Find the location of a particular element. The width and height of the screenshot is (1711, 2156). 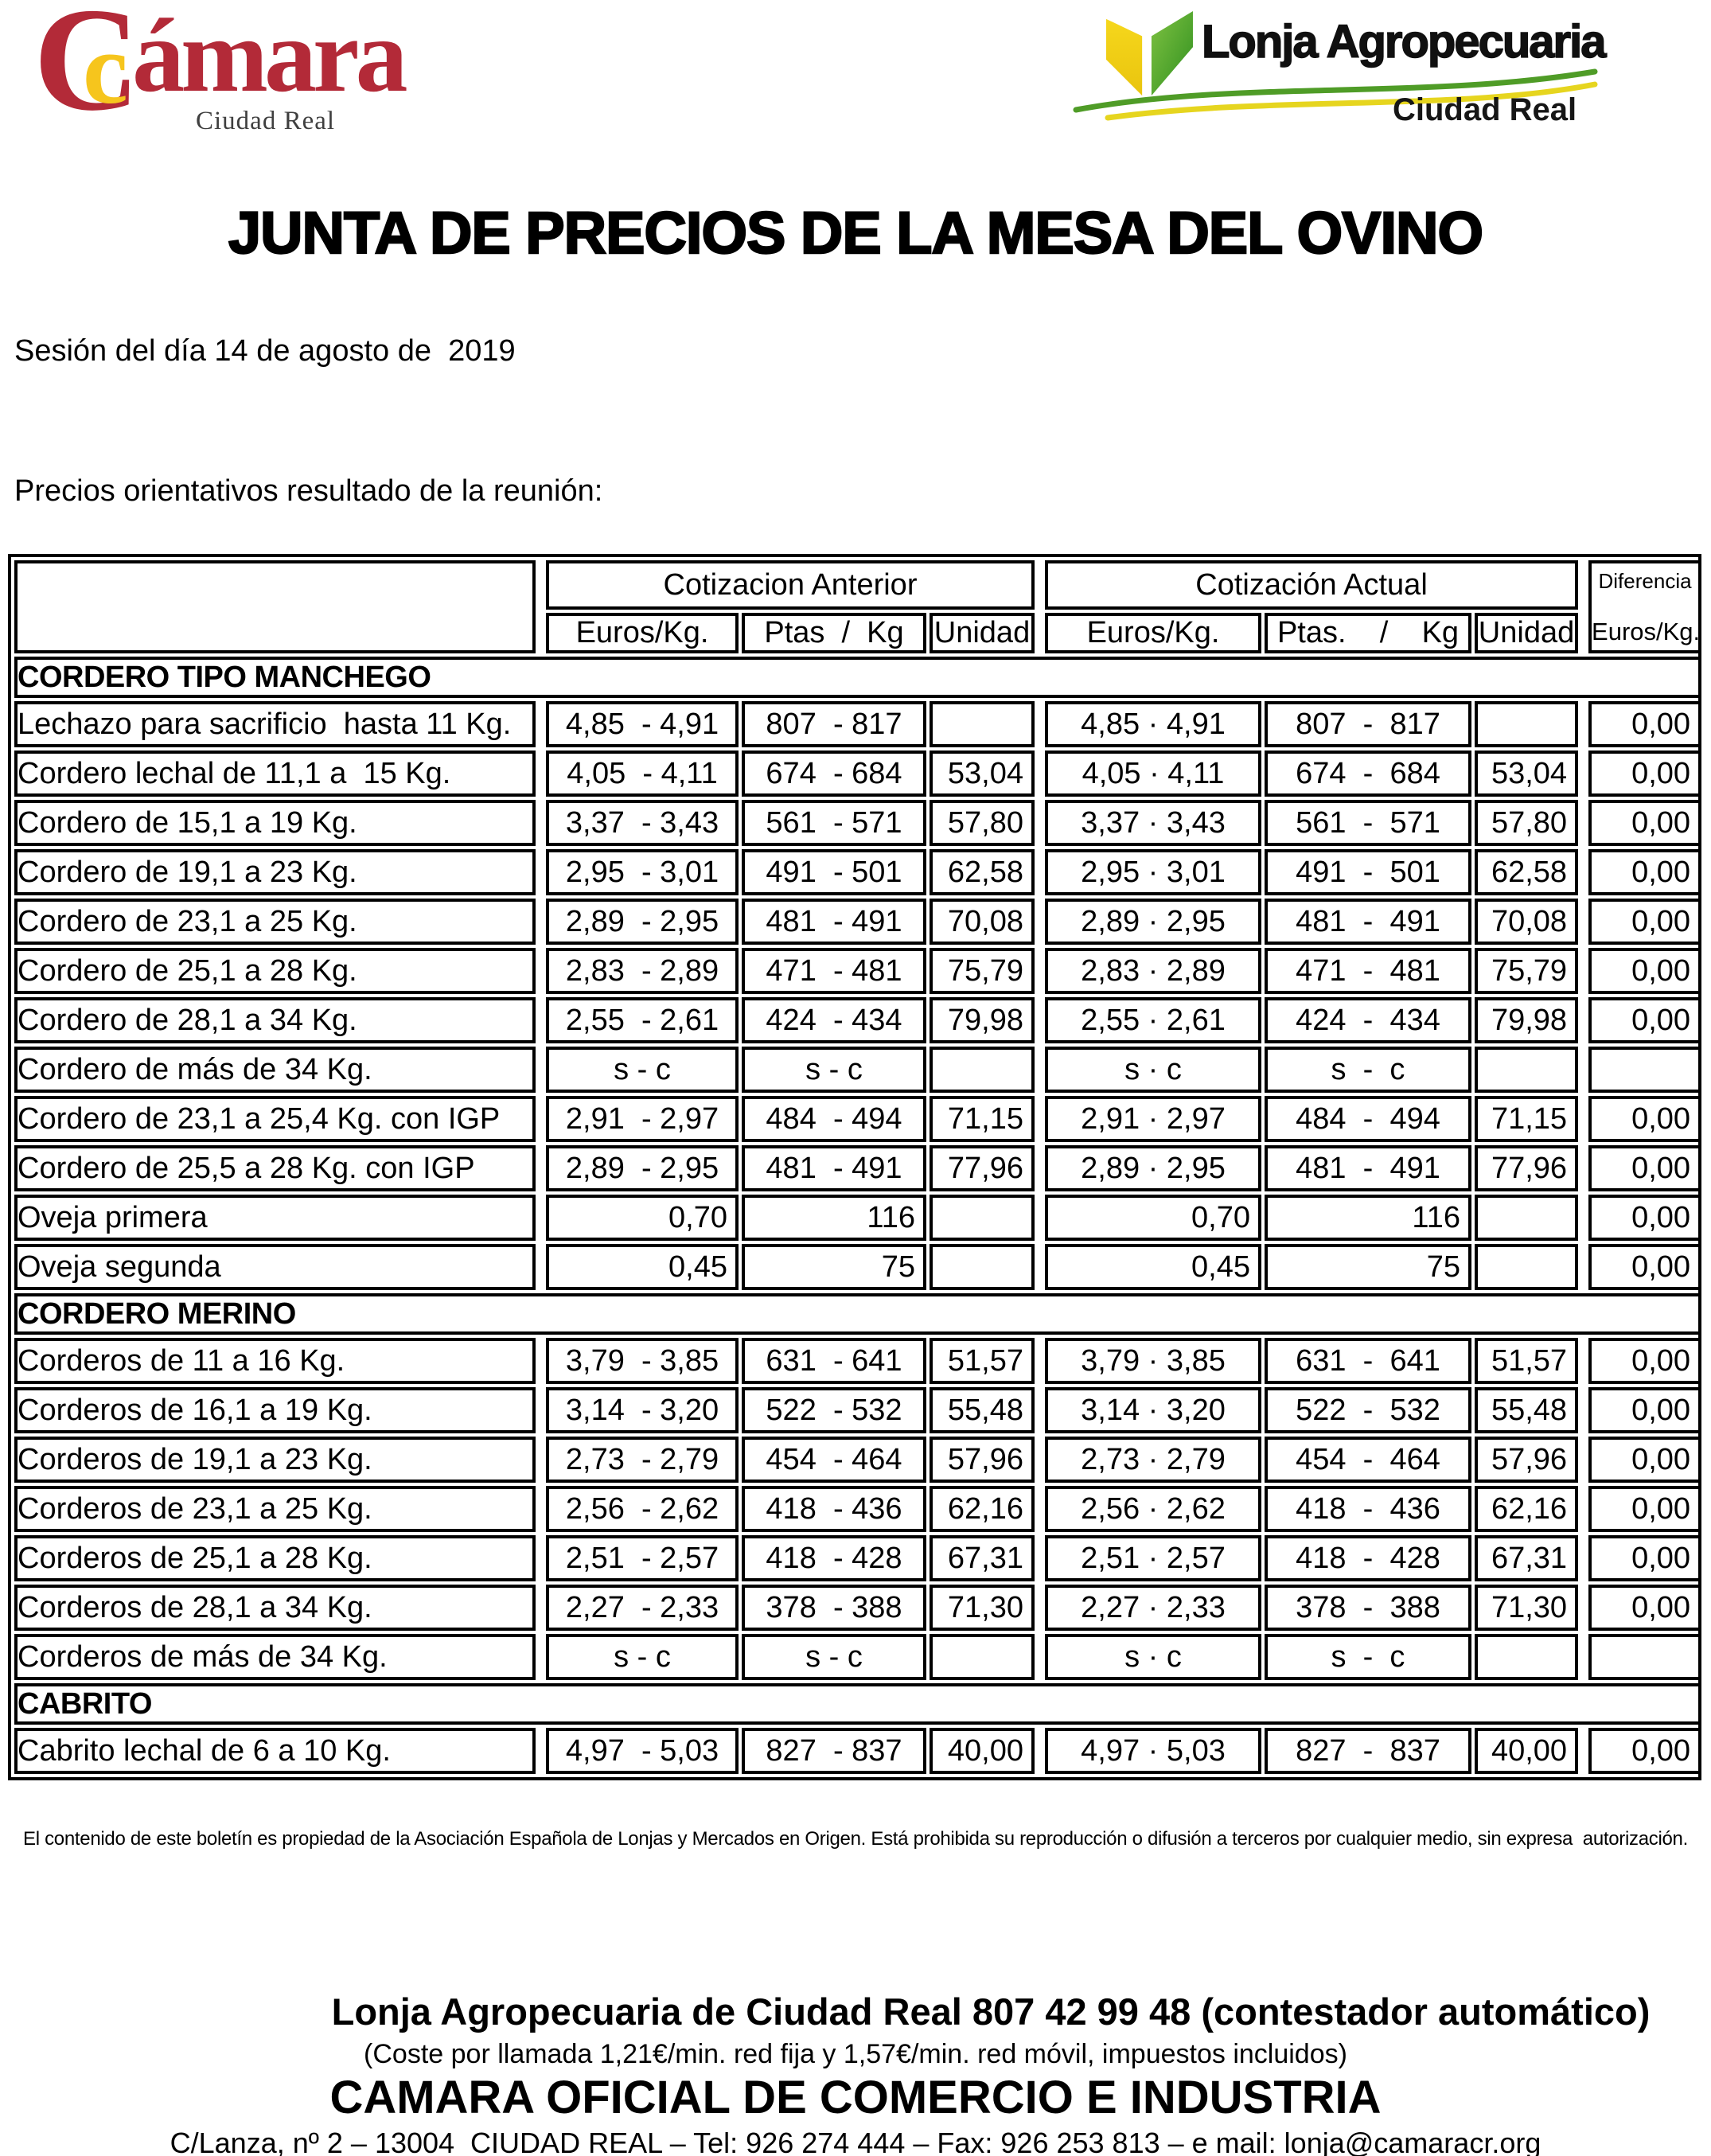

cell-category-label: Lechazo para sacrificio hasta 11 Kg. is located at coordinates (275, 724).